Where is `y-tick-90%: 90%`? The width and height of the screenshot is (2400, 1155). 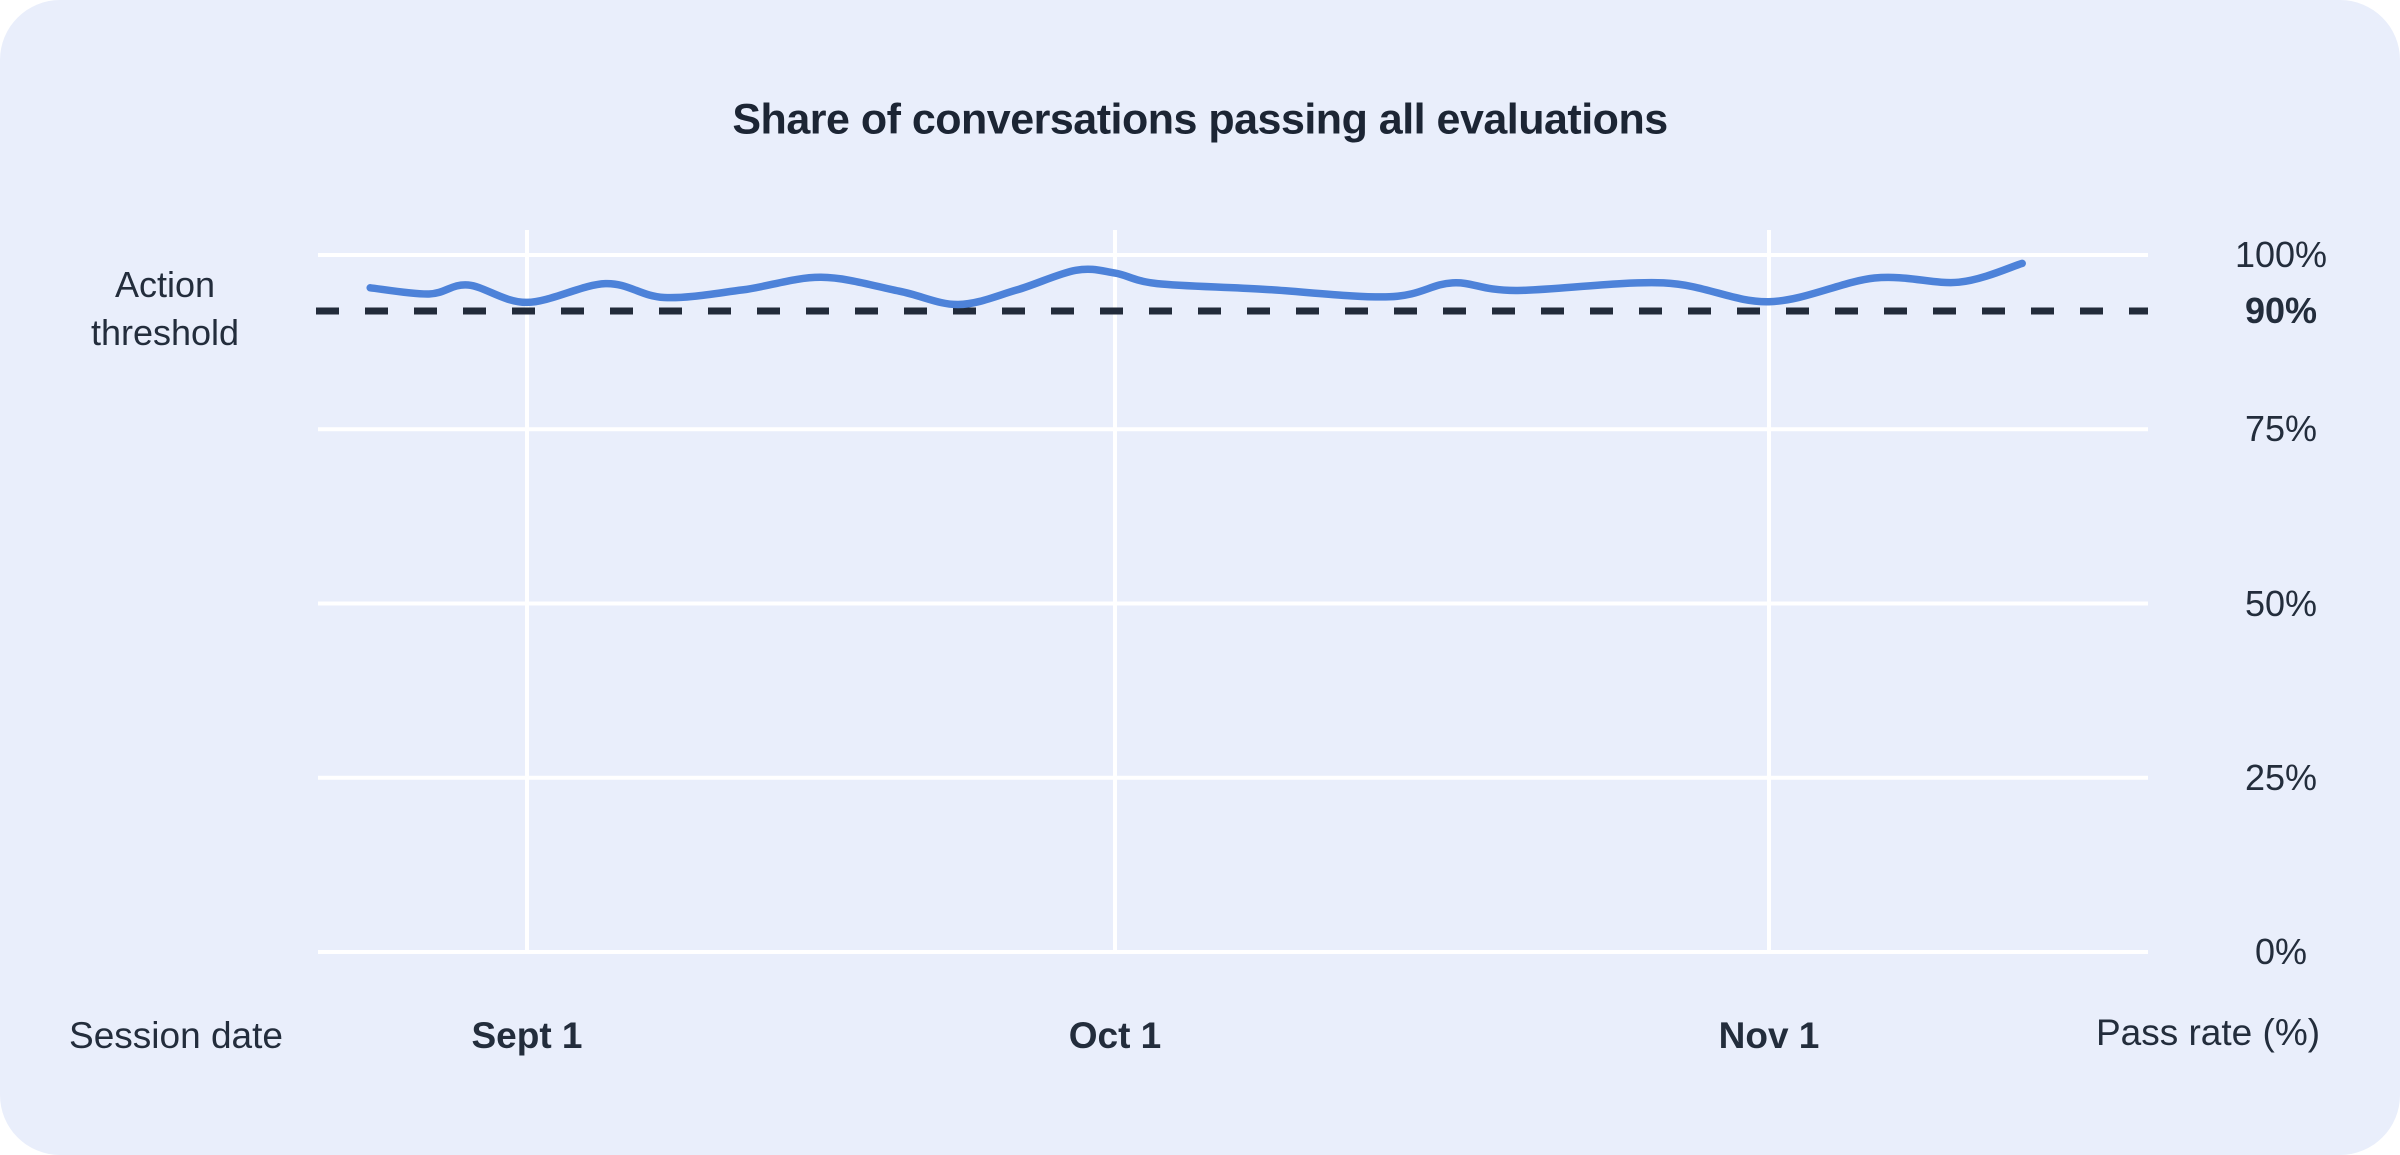 y-tick-90%: 90% is located at coordinates (2281, 310).